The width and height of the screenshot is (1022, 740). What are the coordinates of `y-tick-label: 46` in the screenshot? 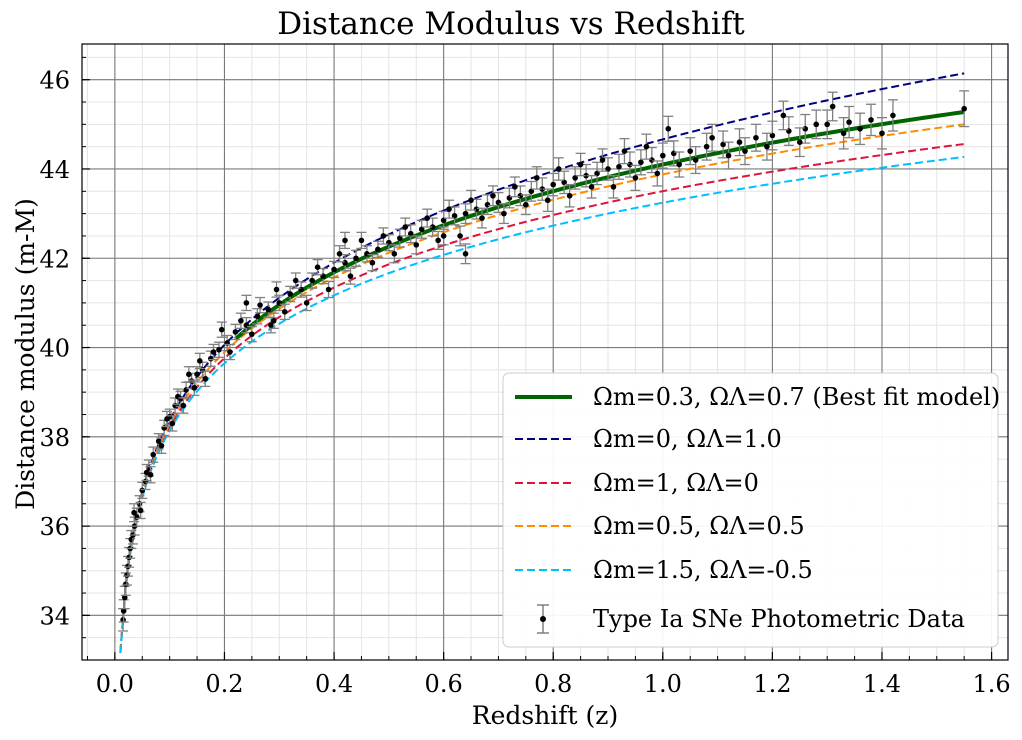 It's located at (54, 81).